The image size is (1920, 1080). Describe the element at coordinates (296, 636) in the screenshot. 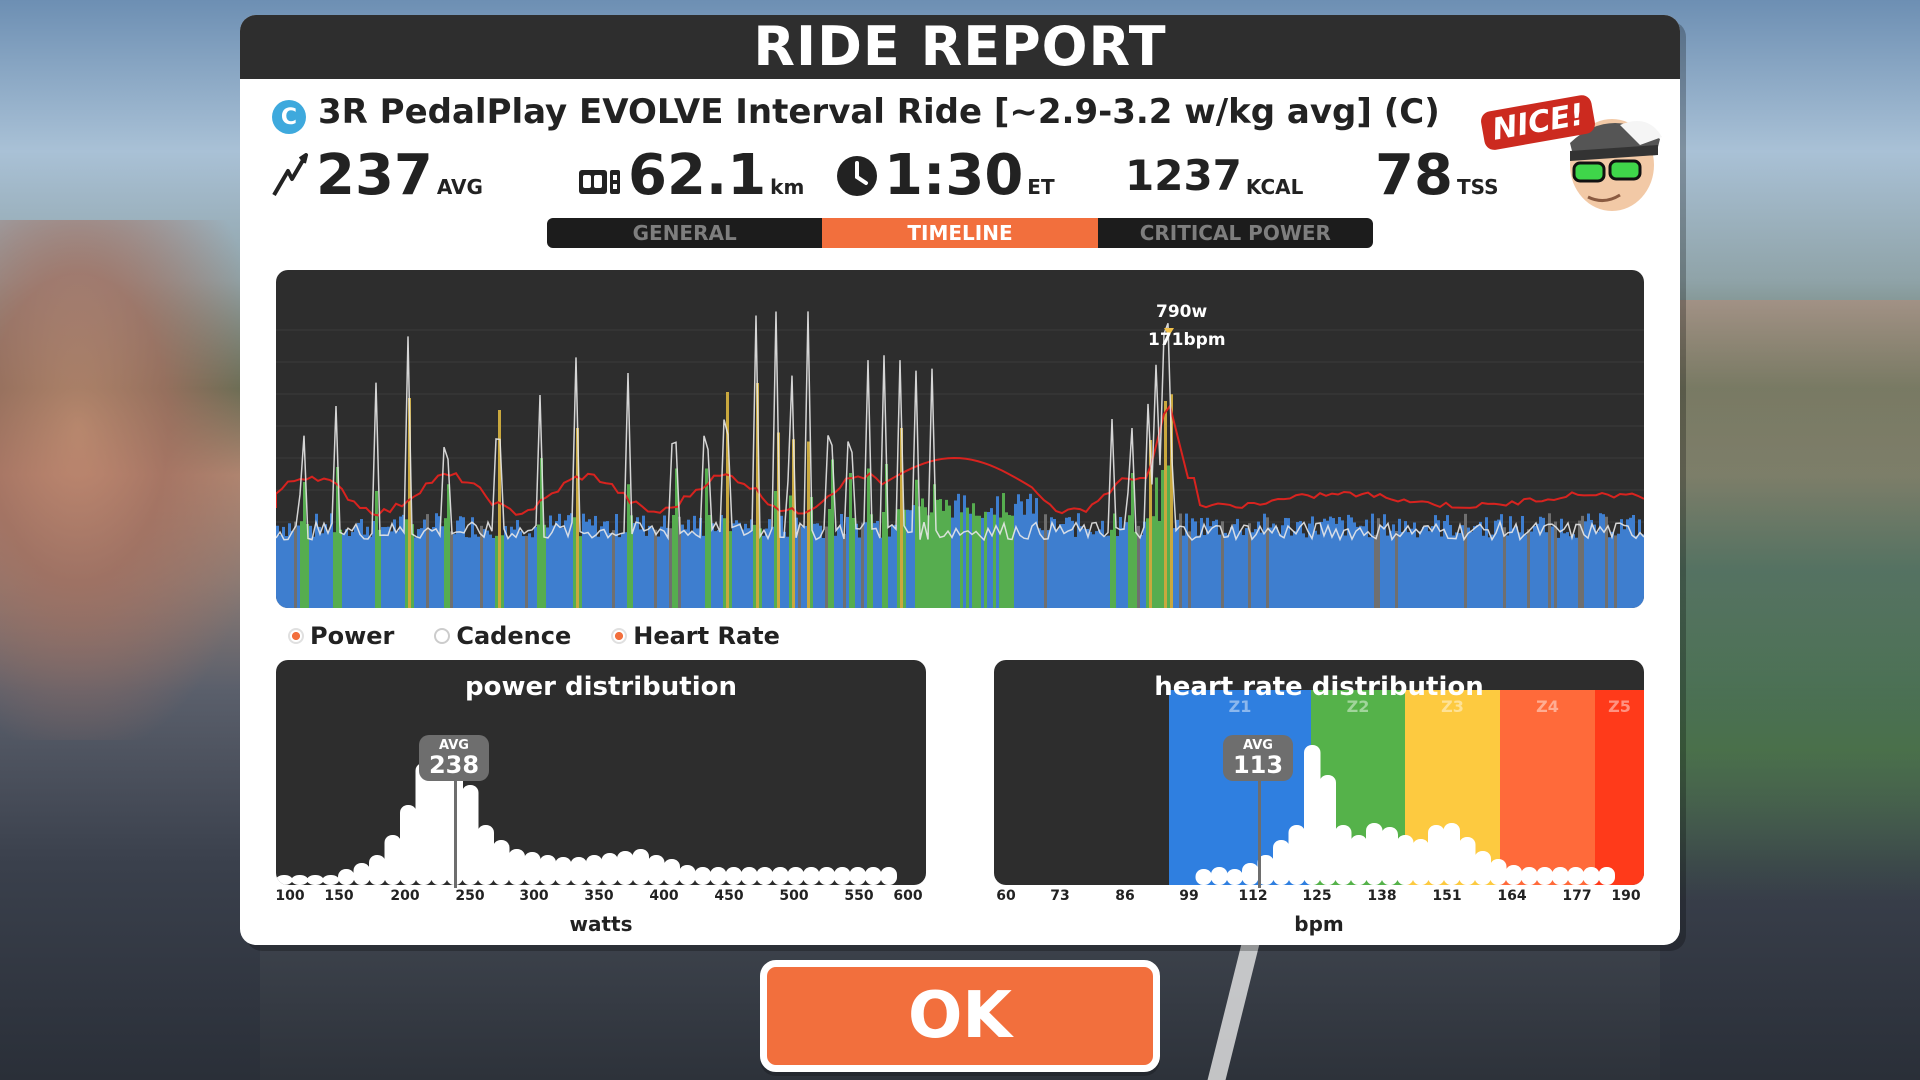

I see `legend-power-toggle` at that location.